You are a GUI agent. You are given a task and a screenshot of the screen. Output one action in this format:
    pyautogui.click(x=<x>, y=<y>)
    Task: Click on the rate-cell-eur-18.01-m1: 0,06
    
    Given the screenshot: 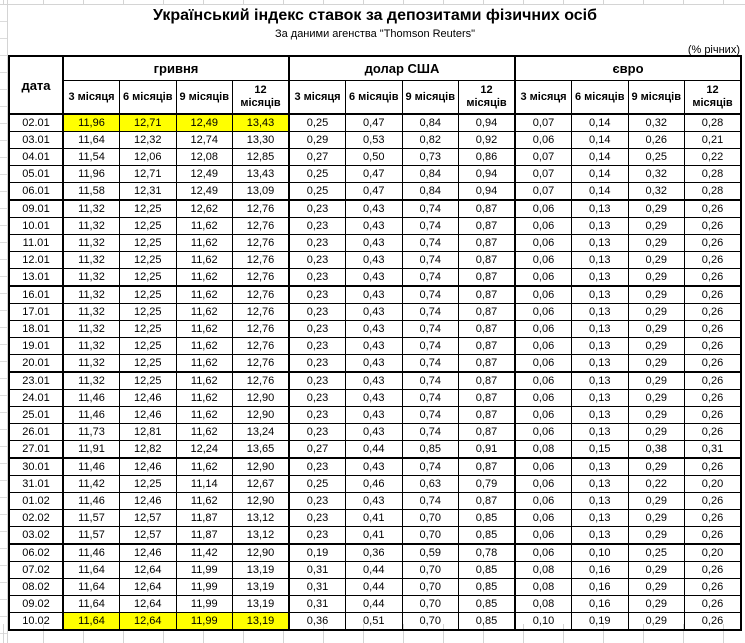 What is the action you would take?
    pyautogui.click(x=543, y=329)
    